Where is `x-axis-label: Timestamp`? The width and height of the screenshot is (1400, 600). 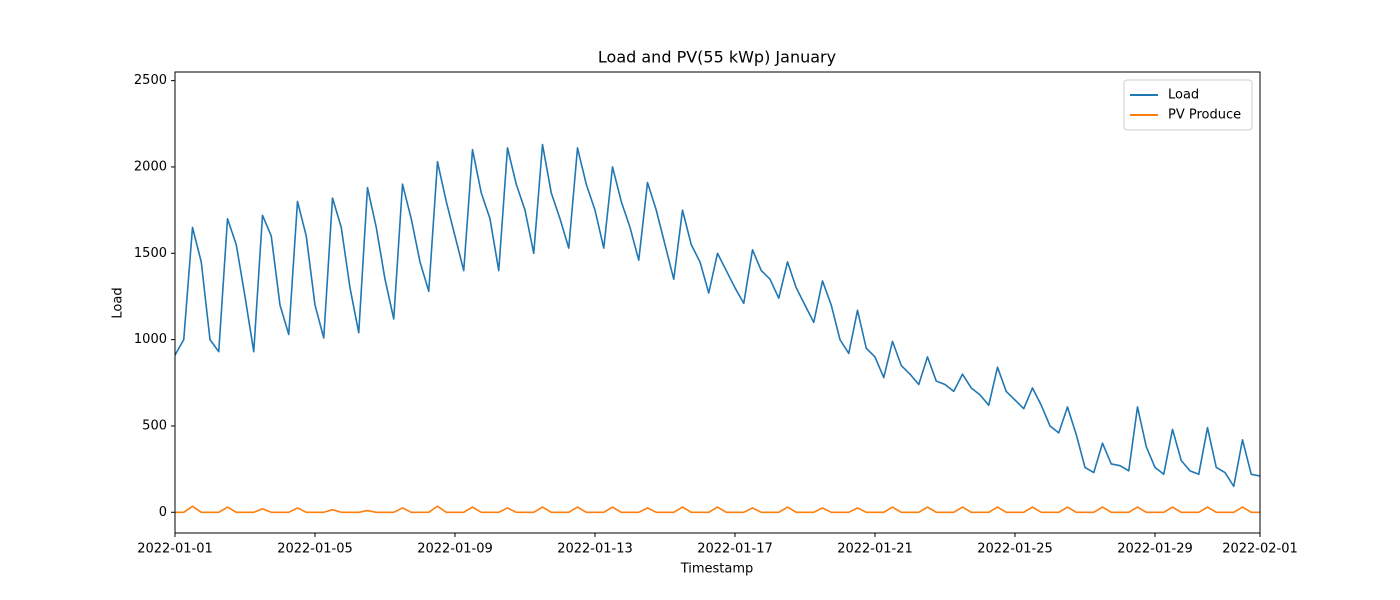 x-axis-label: Timestamp is located at coordinates (717, 569).